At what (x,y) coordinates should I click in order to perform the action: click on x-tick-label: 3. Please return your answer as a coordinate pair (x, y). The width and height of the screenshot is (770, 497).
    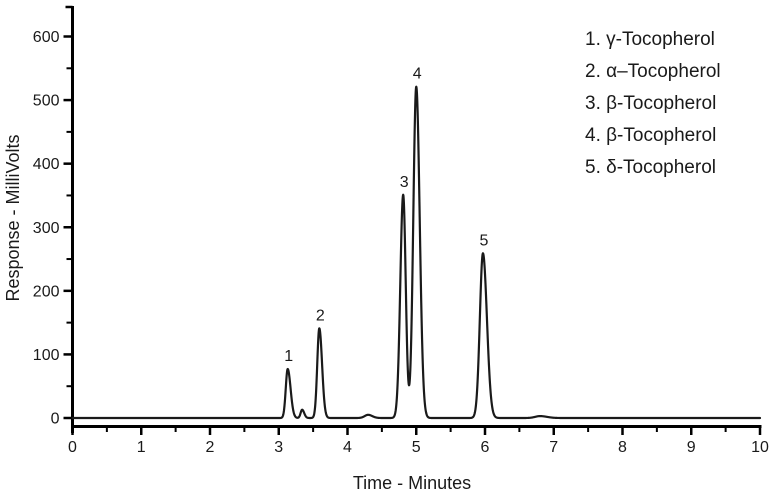
    Looking at the image, I should click on (278, 447).